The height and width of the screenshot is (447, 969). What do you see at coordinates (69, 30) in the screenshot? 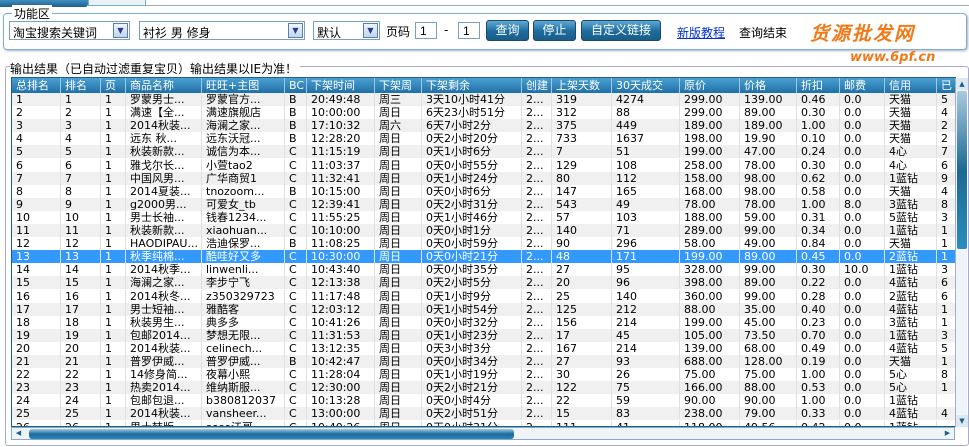
I see `source-select: 淘宝搜索关键词 ▼` at bounding box center [69, 30].